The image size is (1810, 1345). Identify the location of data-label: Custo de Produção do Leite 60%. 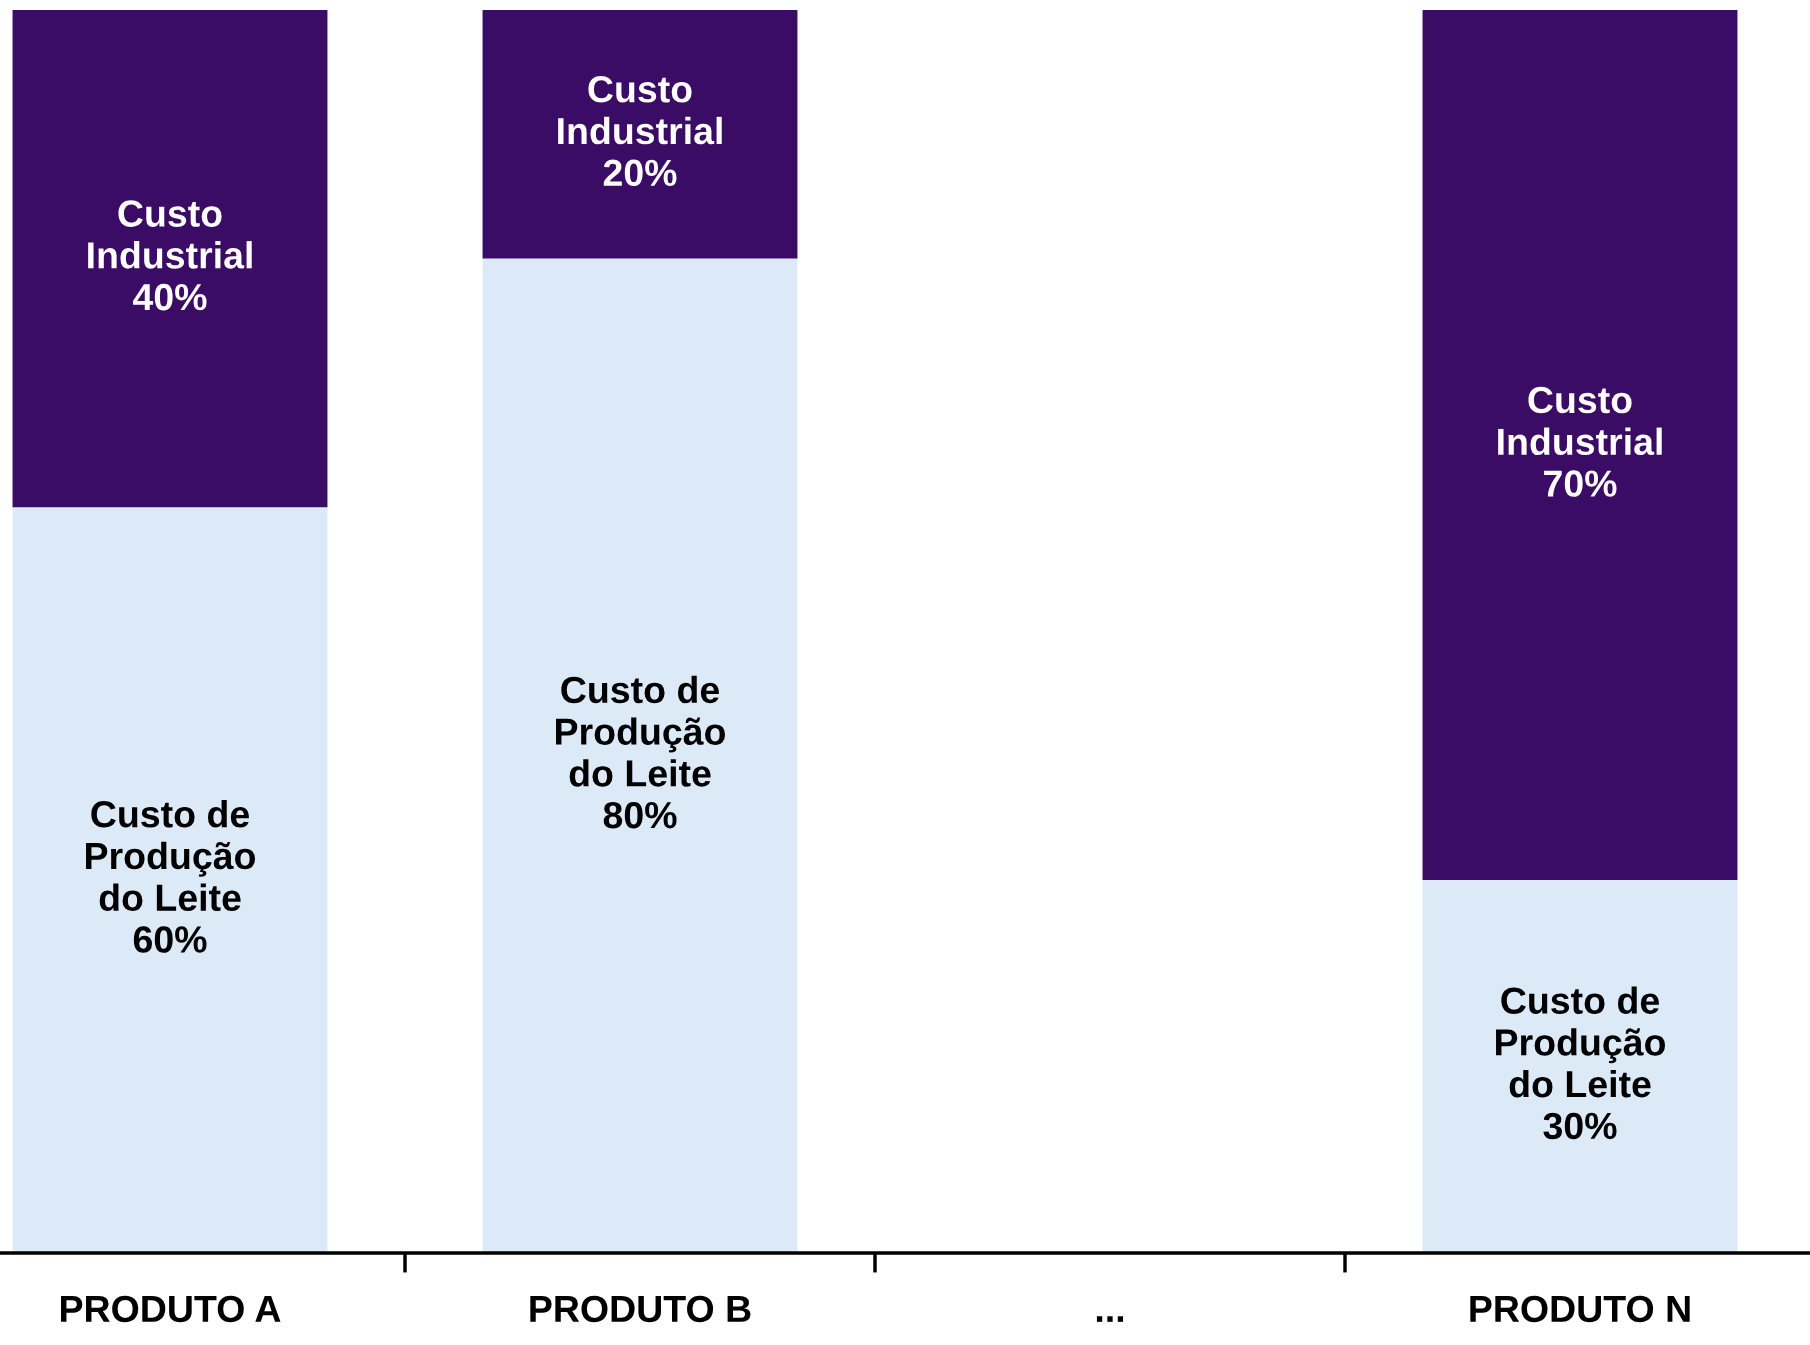
(171, 876).